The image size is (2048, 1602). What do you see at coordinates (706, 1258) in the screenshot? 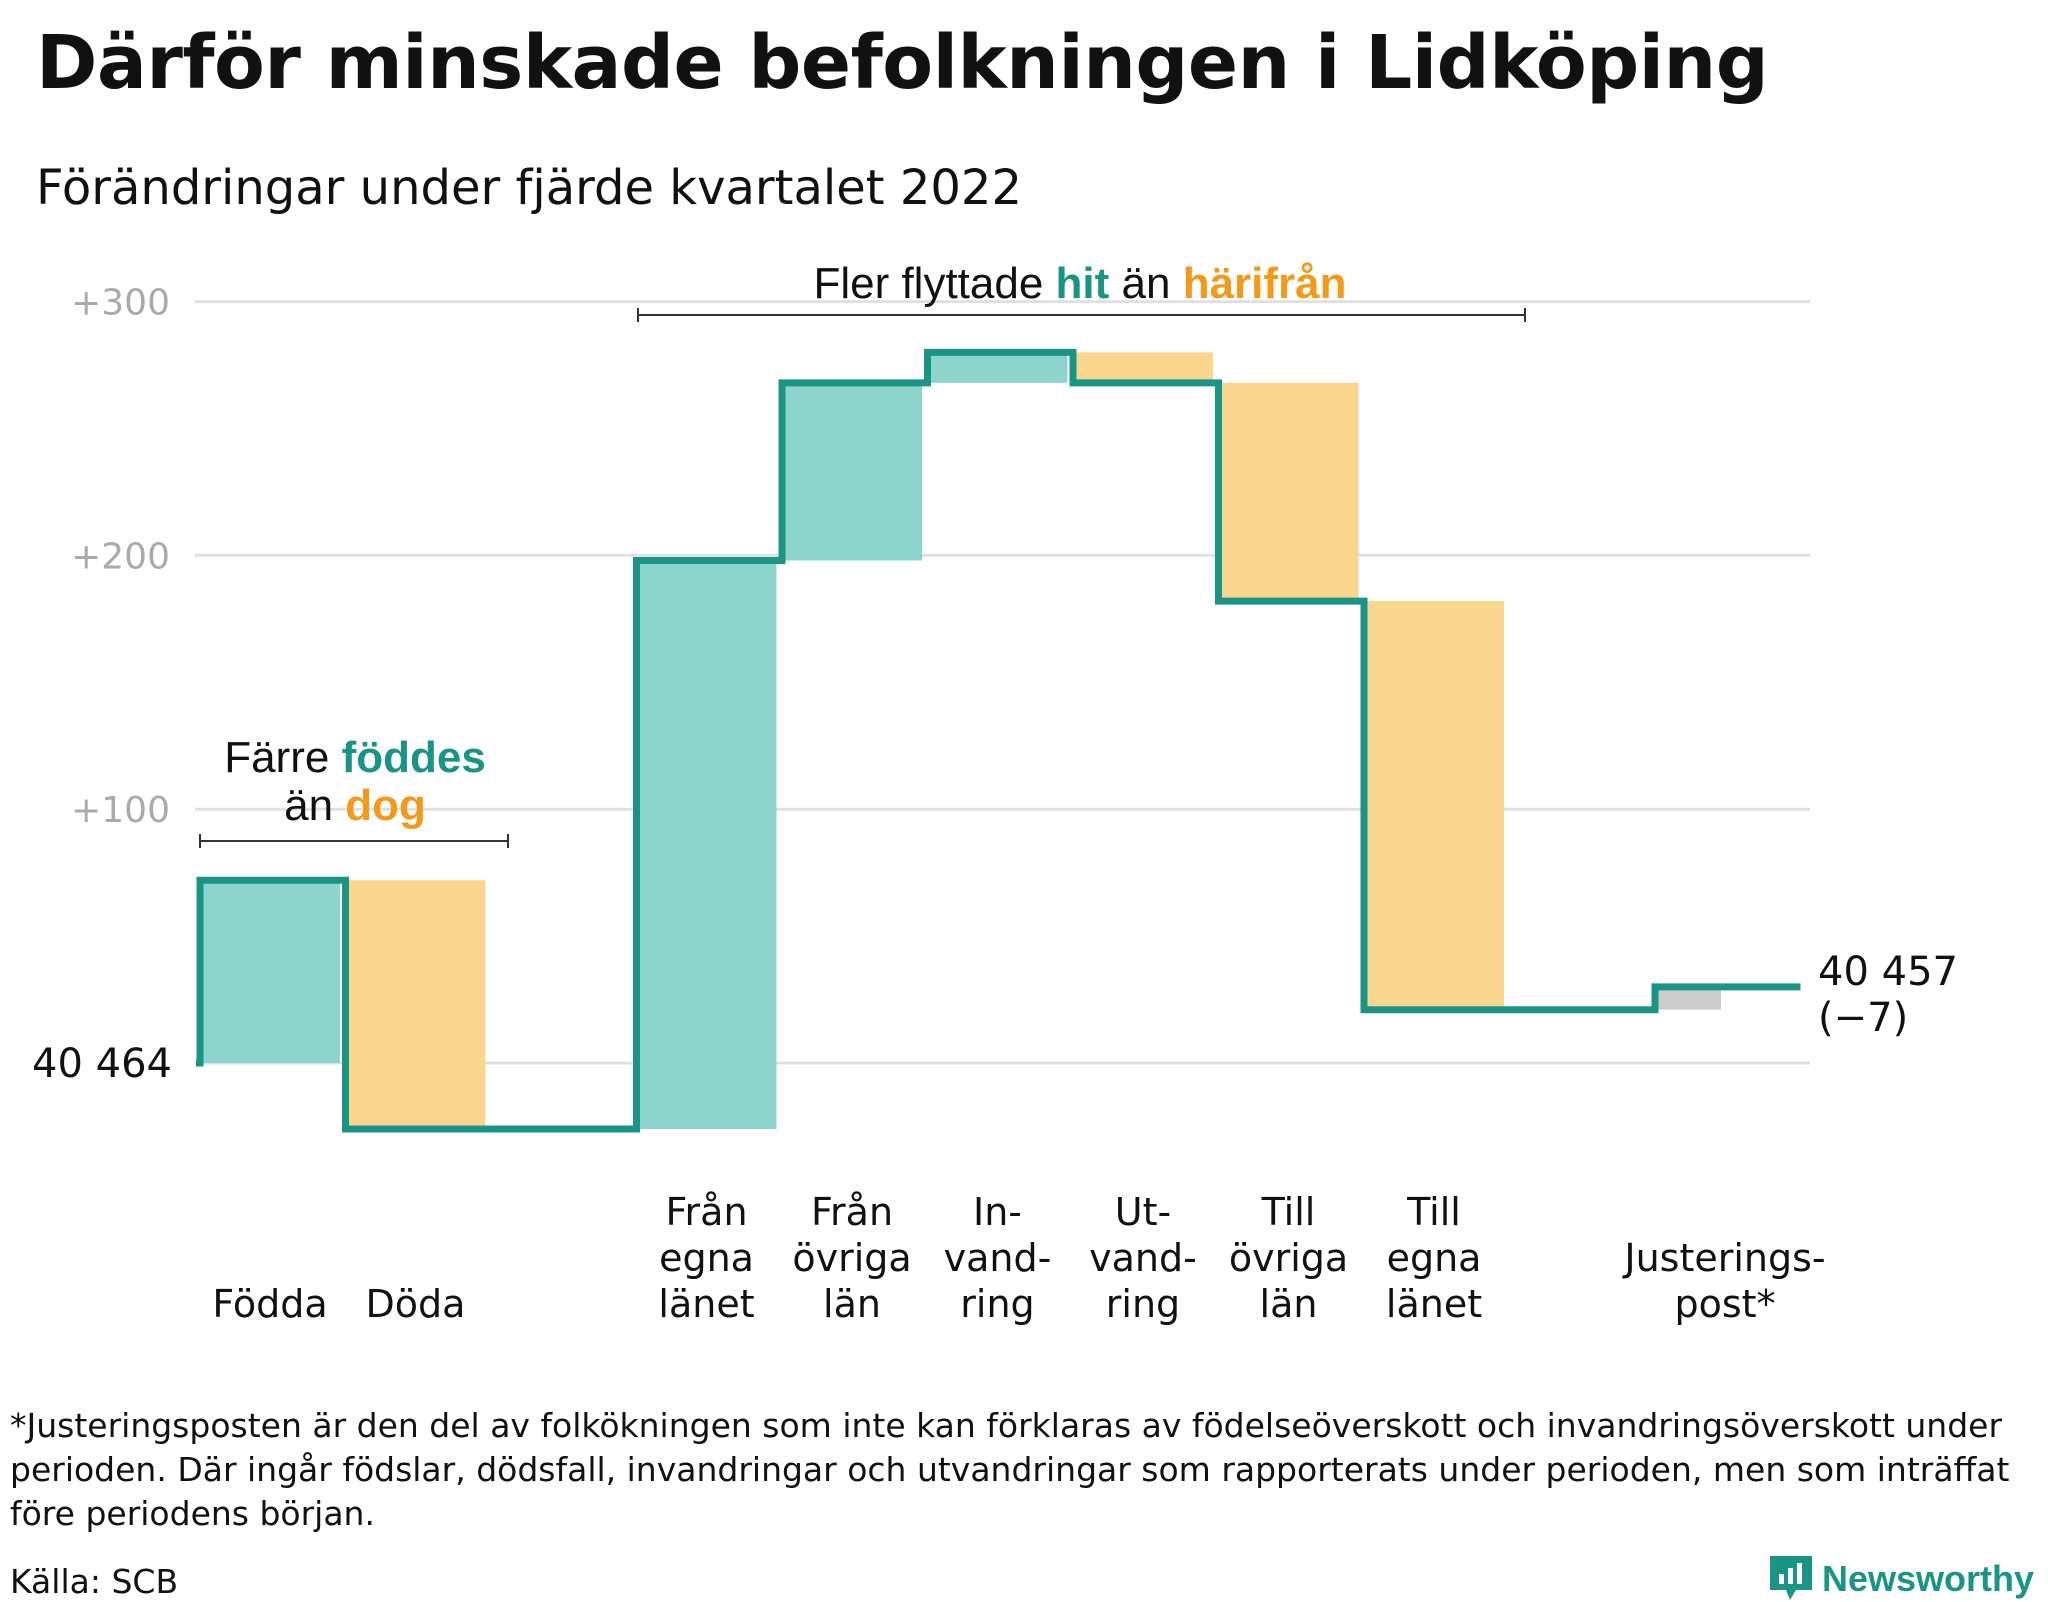
I see `category-label: Från egna länet` at bounding box center [706, 1258].